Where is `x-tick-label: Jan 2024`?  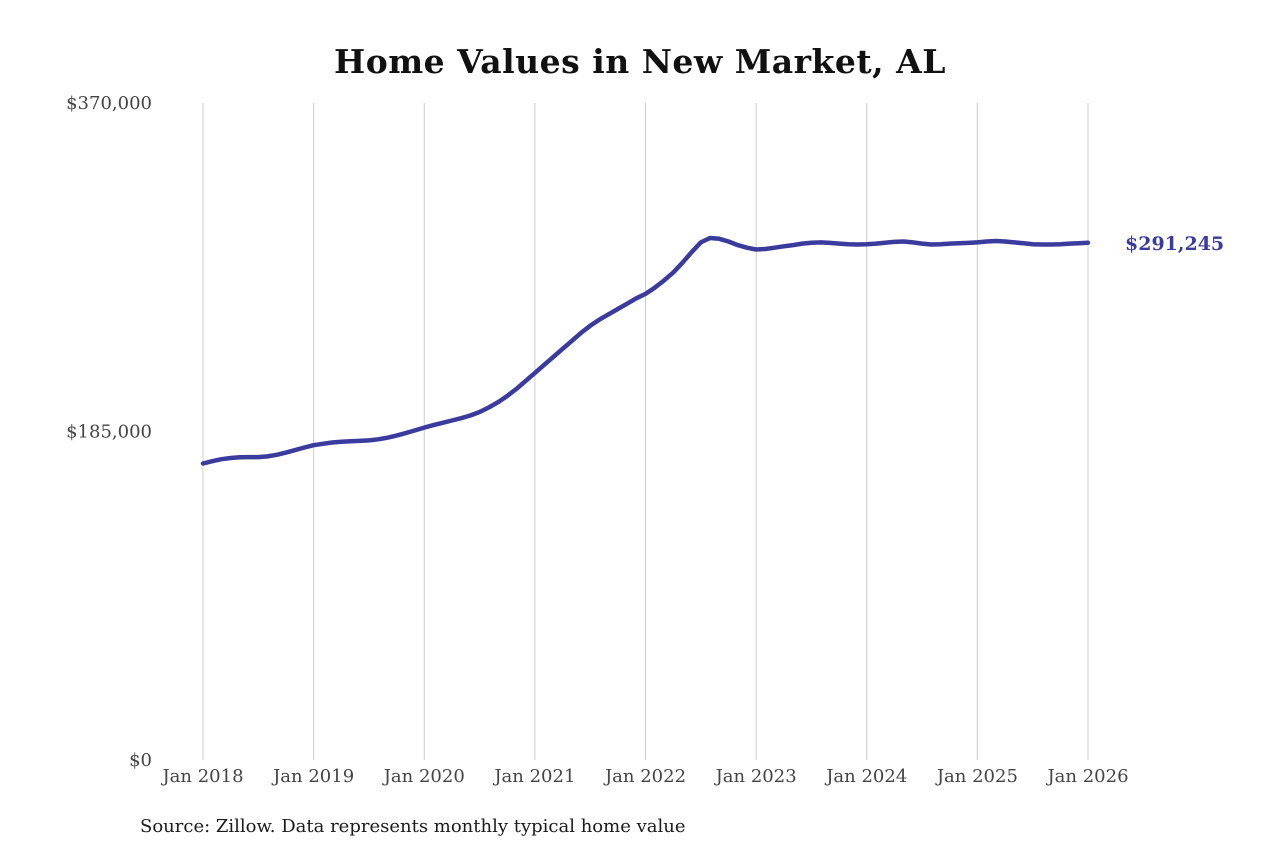
x-tick-label: Jan 2024 is located at coordinates (865, 776).